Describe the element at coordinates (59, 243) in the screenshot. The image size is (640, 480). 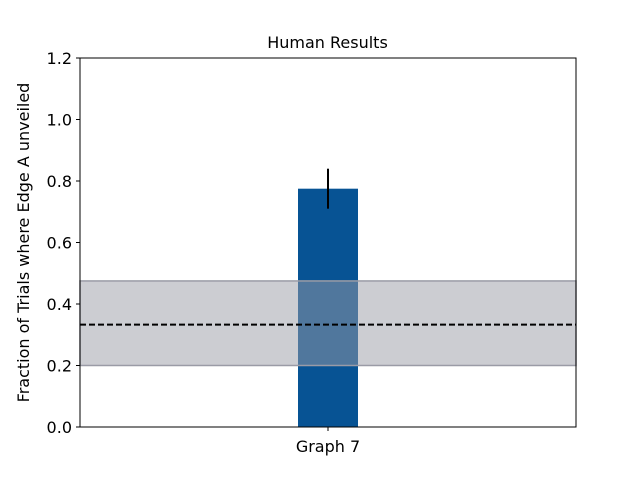
I see `y-tick-label-3: 0.6` at that location.